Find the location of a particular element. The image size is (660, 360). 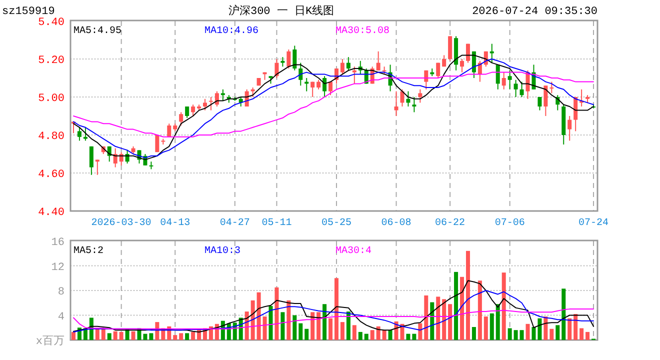

y-tick-label: 4 is located at coordinates (61, 317).